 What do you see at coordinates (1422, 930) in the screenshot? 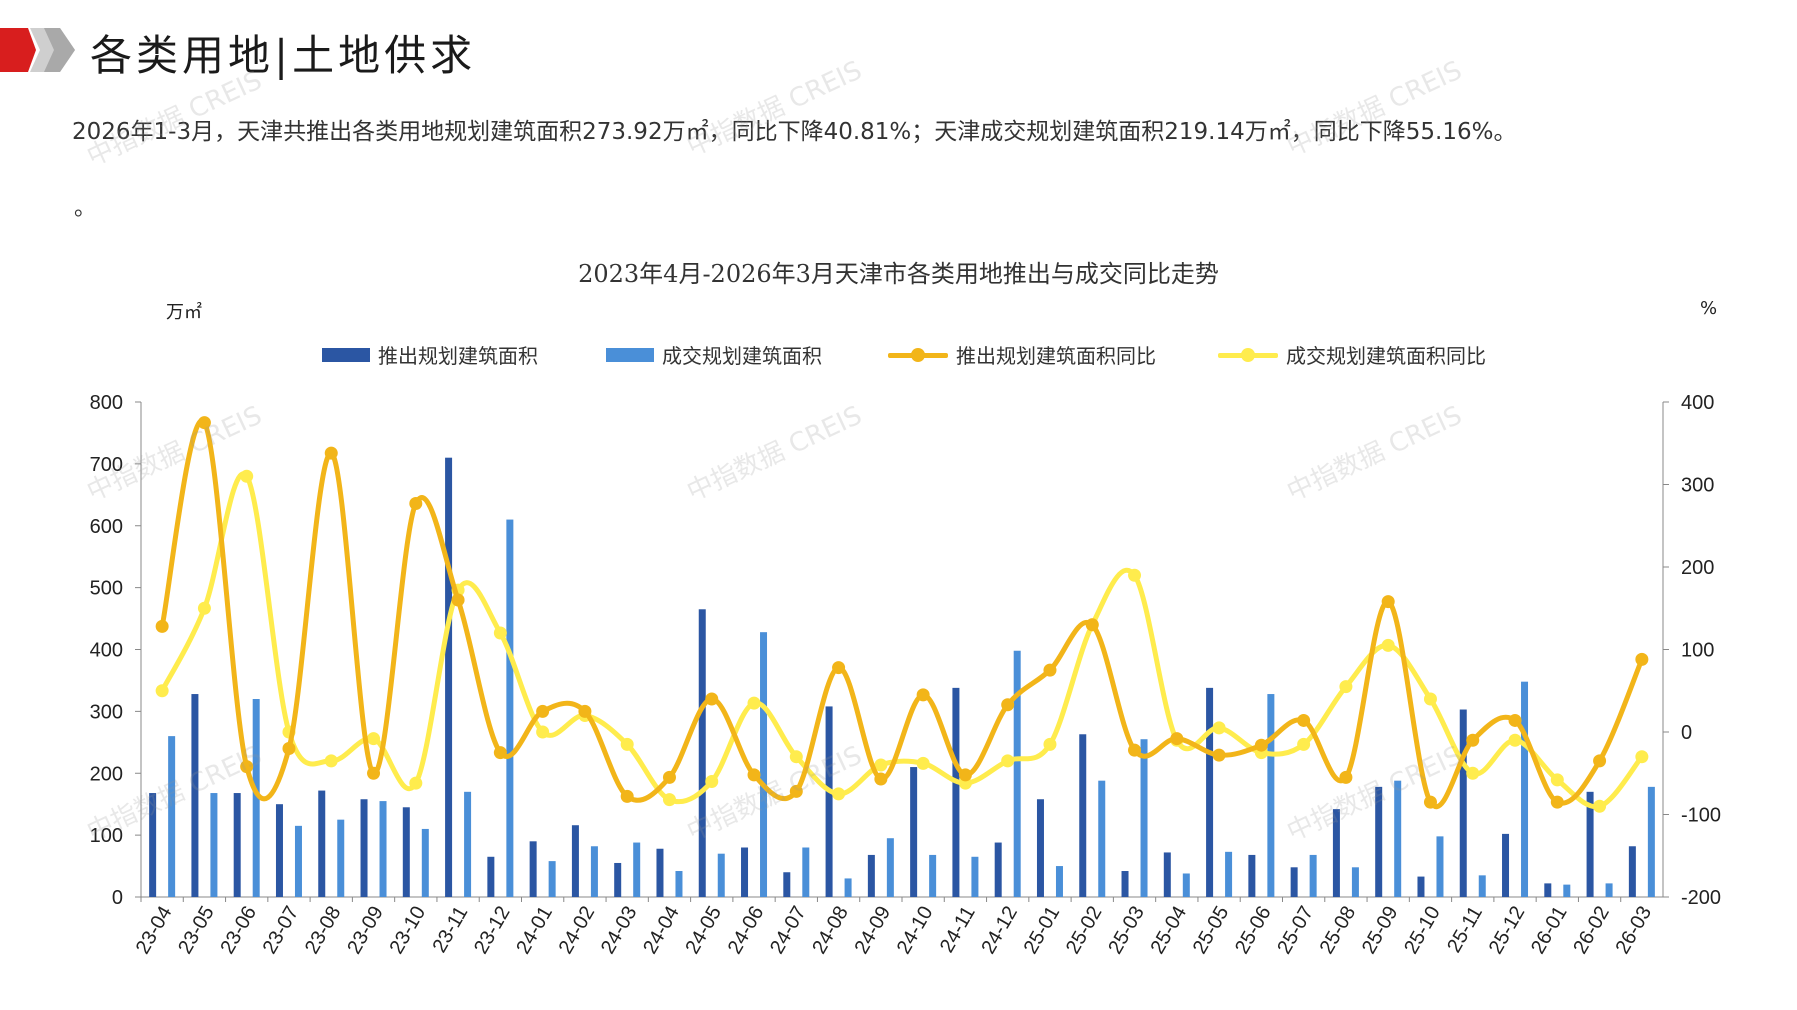
I see `x-tick-label: 25-10` at bounding box center [1422, 930].